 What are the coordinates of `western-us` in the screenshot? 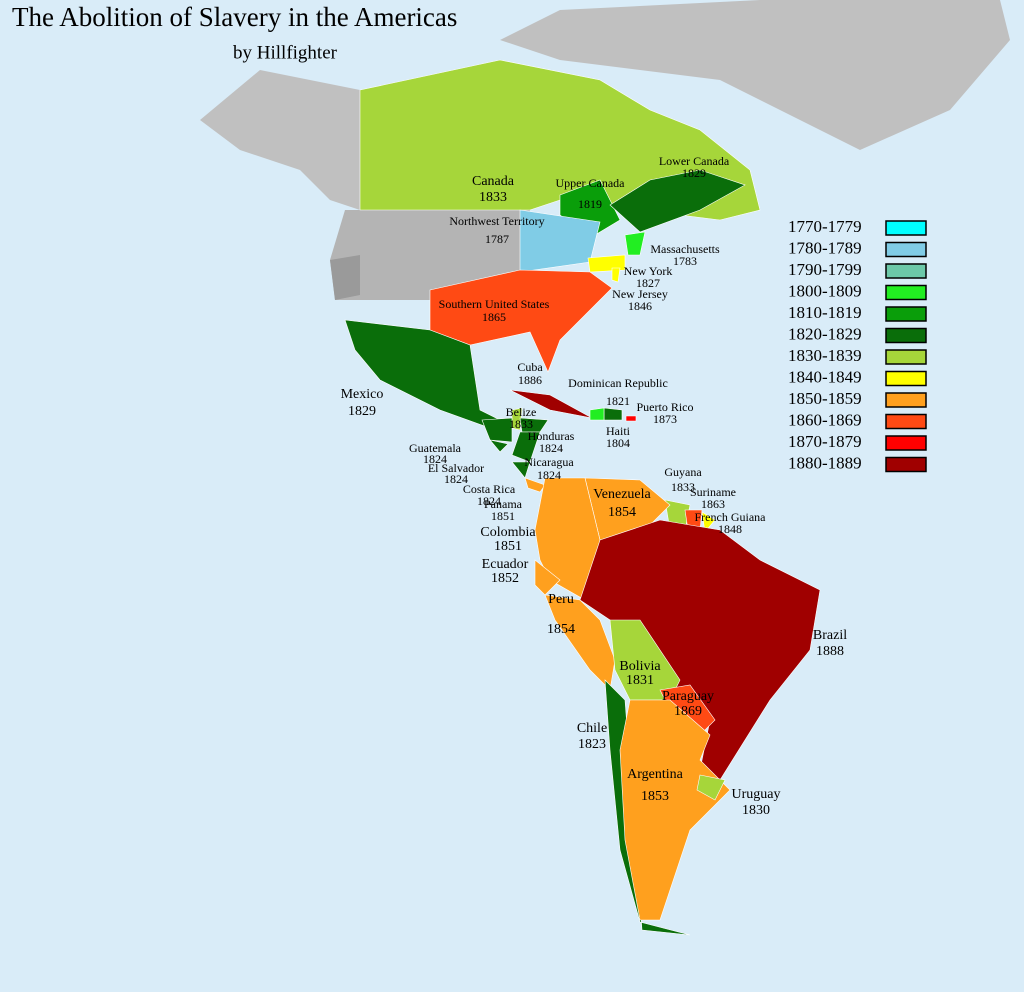 It's located at (430, 255).